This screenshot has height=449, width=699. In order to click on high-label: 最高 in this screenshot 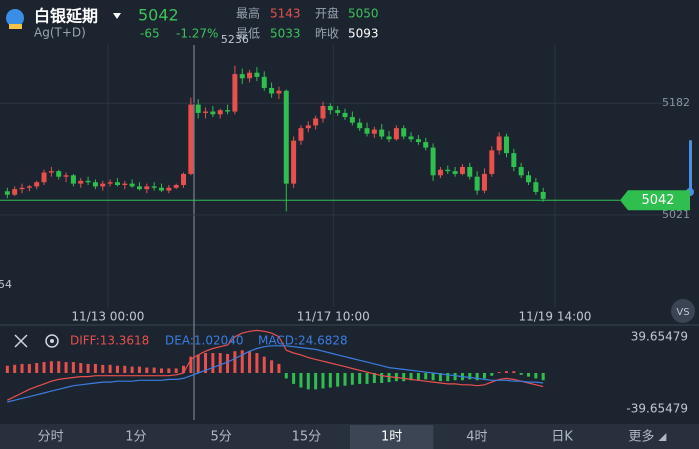, I will do `click(248, 13)`.